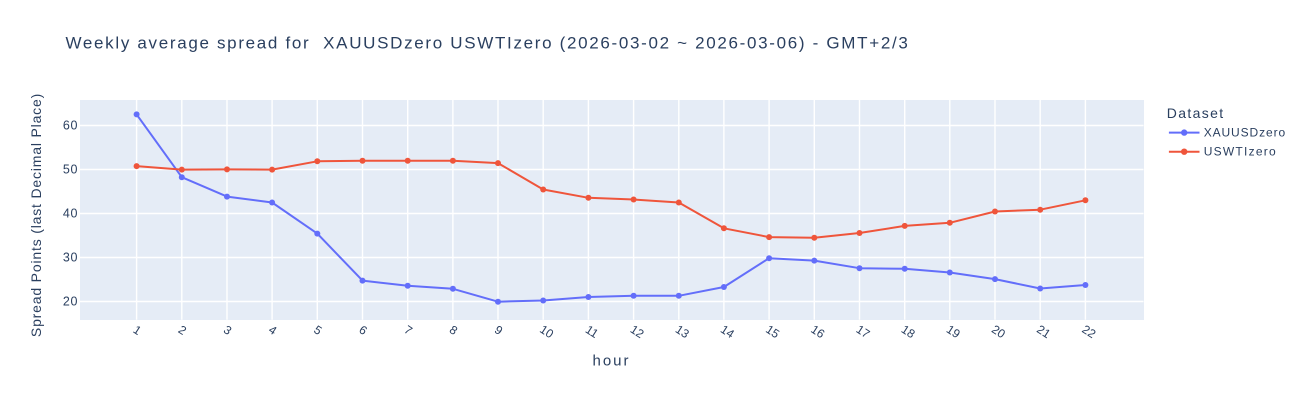 This screenshot has height=400, width=1300. Describe the element at coordinates (1245, 133) in the screenshot. I see `svg-text: XAUUSDzero` at that location.